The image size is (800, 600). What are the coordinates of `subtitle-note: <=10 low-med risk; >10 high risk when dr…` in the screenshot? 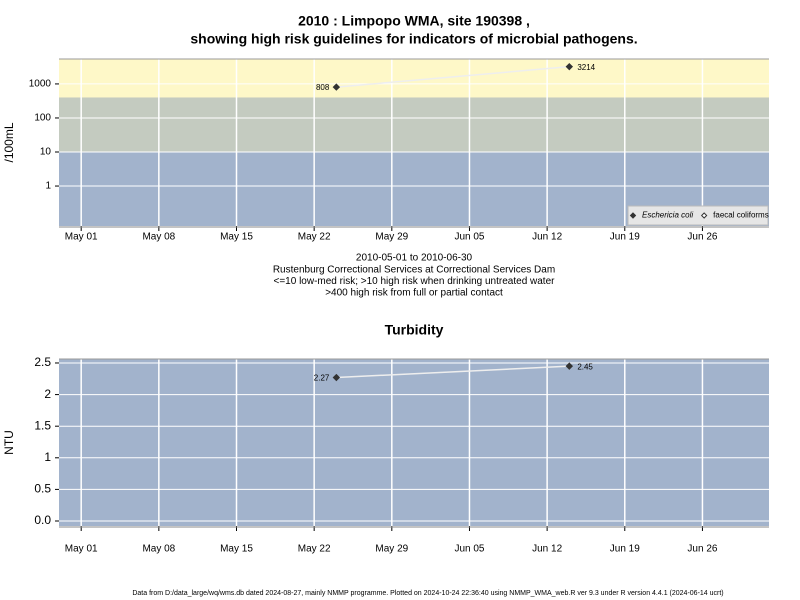 It's located at (415, 281).